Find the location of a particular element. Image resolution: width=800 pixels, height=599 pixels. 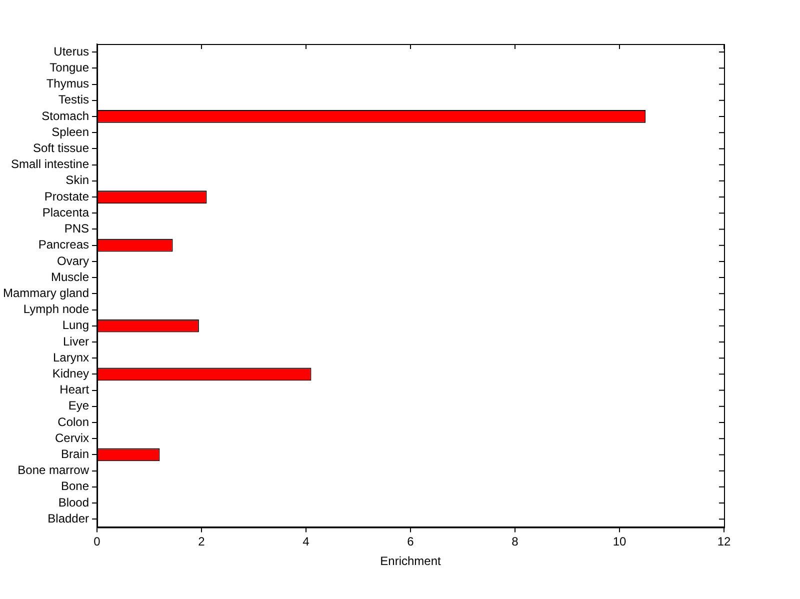

x-tick-label: 10 is located at coordinates (619, 541).